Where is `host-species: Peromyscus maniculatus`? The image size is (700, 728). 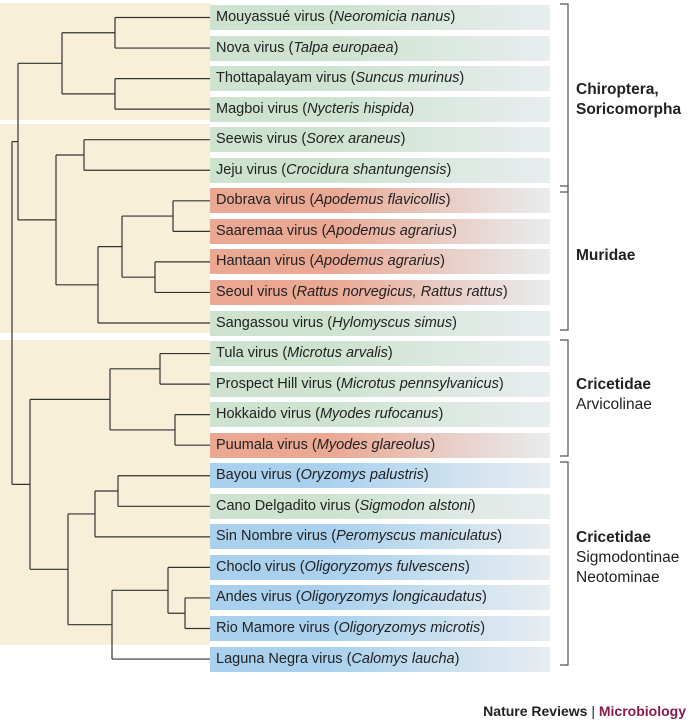
host-species: Peromyscus maniculatus is located at coordinates (417, 536).